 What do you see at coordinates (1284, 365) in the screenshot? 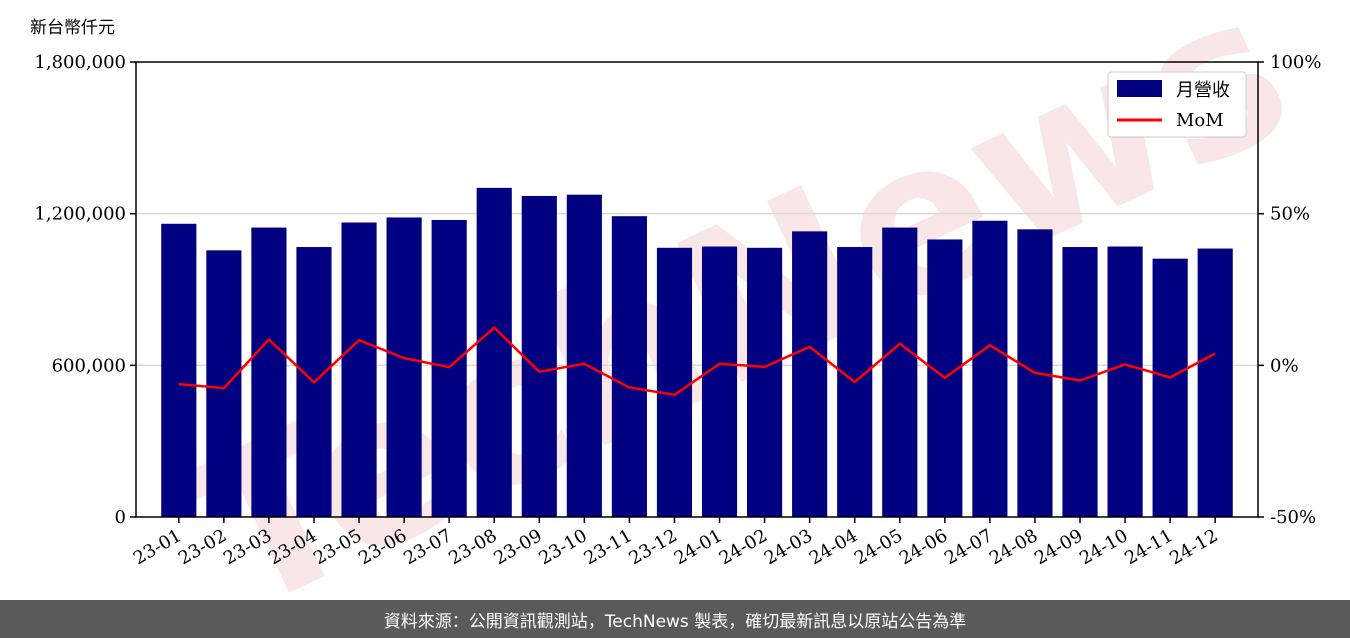
I see `y-right-tick-label: 0%` at bounding box center [1284, 365].